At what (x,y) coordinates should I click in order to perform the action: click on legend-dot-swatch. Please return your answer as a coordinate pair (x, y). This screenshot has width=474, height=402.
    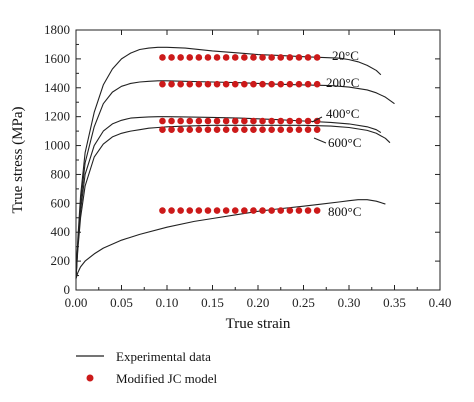
    Looking at the image, I should click on (90, 378).